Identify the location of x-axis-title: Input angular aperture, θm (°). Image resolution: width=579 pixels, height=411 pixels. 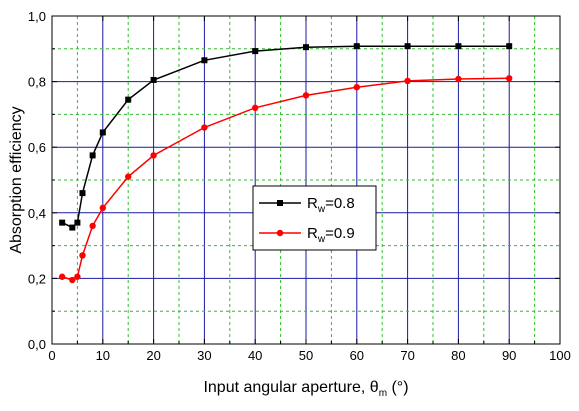
(305, 389).